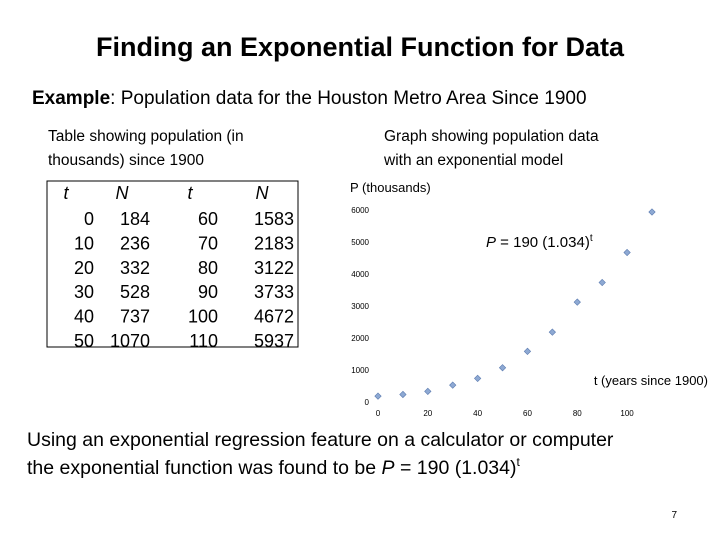 The width and height of the screenshot is (720, 540). What do you see at coordinates (427, 413) in the screenshot?
I see `x-tick-label: 20` at bounding box center [427, 413].